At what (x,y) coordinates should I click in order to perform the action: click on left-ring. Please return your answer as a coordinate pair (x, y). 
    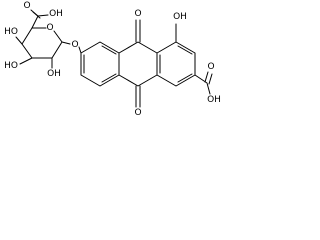
    Looking at the image, I should click on (100, 64).